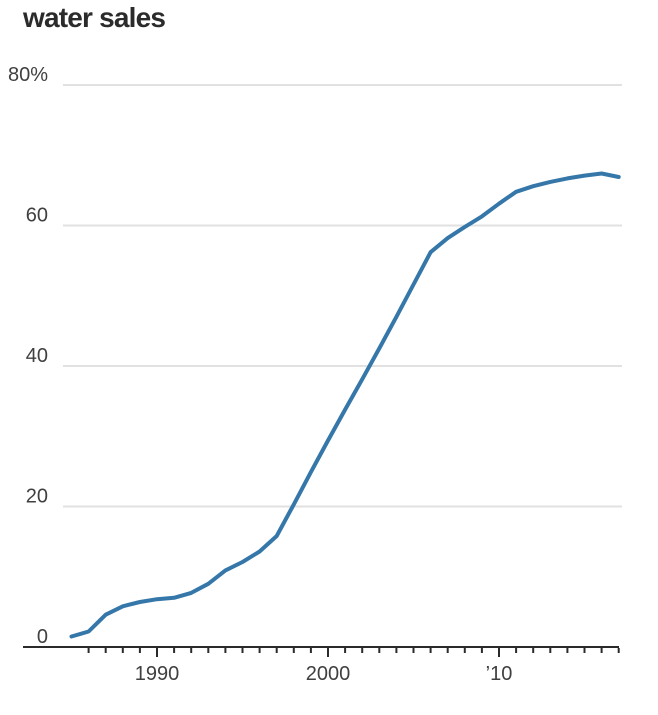 Image resolution: width=658 pixels, height=715 pixels. What do you see at coordinates (42, 637) in the screenshot?
I see `y-axis-tick-label: 0` at bounding box center [42, 637].